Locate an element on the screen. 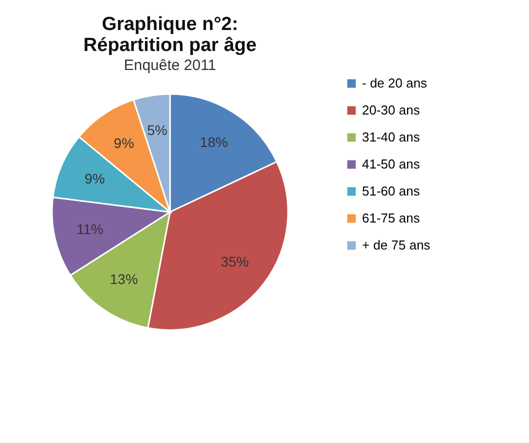 The image size is (529, 443). text: Répartition par âge is located at coordinates (170, 45).